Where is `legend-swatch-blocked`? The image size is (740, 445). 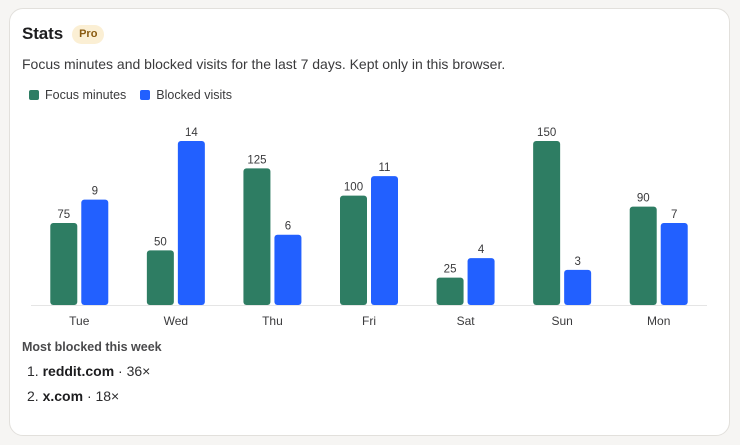
legend-swatch-blocked is located at coordinates (145, 95).